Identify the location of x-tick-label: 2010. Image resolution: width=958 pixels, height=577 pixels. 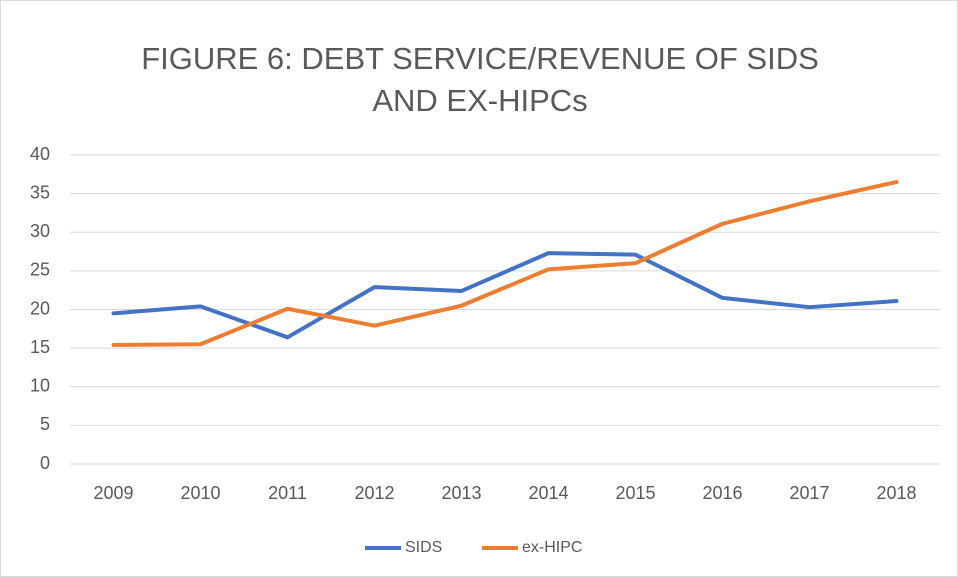
(200, 493).